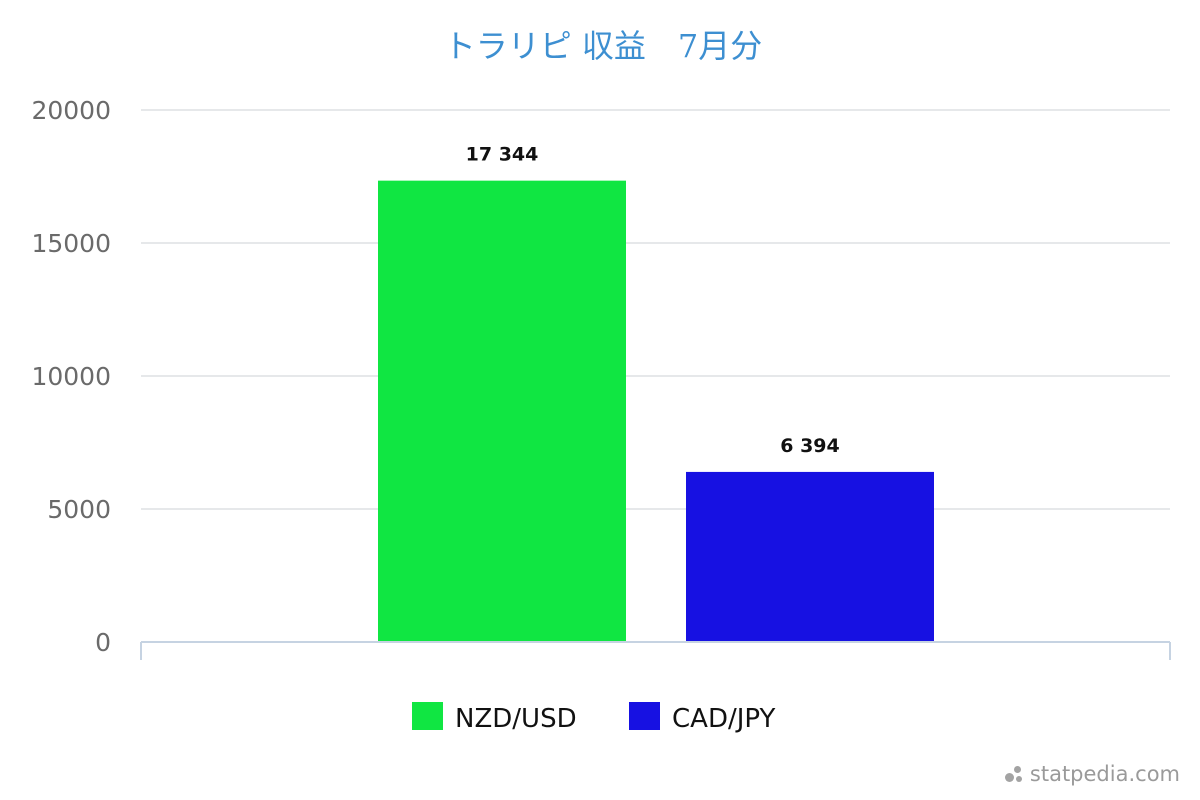 This screenshot has height=800, width=1200. I want to click on legend-item: CAD/JPY, so click(702, 718).